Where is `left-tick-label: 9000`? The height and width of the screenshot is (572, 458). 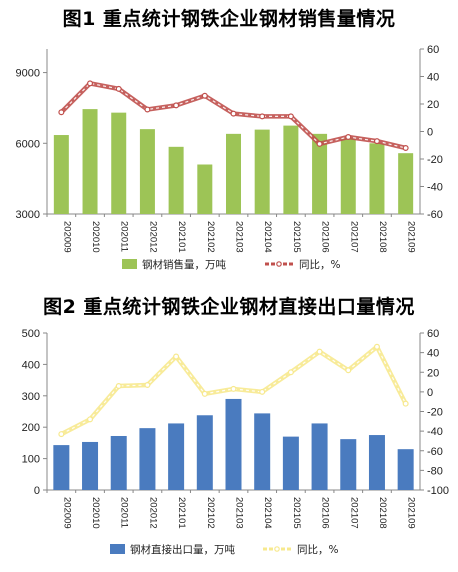
left-tick-label: 9000 is located at coordinates (28, 74).